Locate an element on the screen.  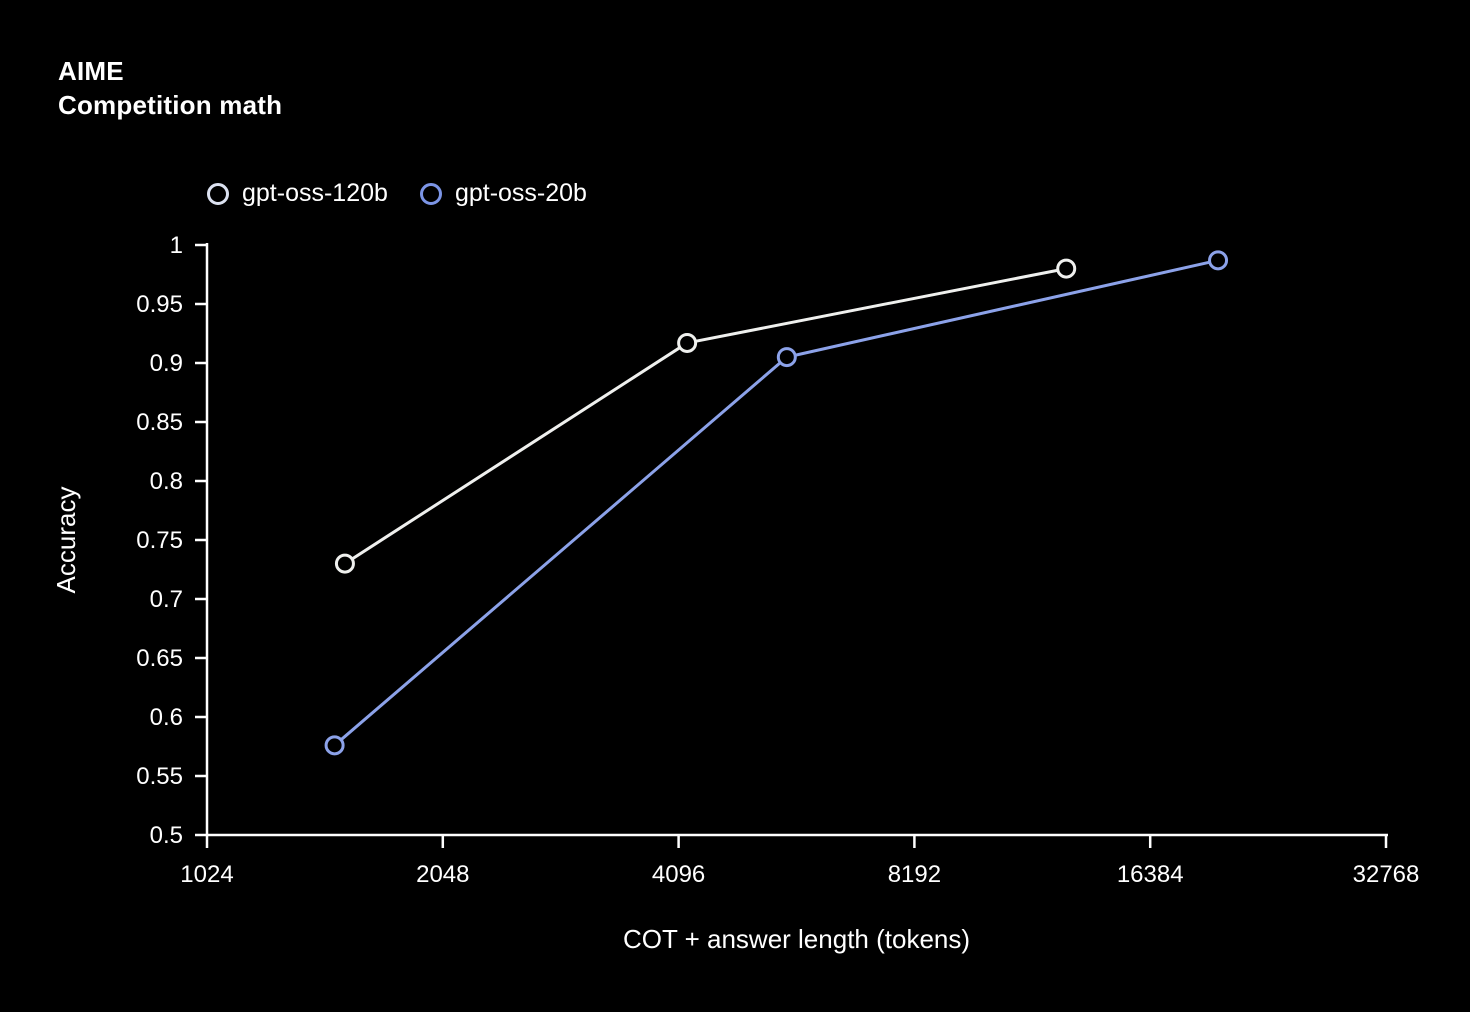
y-tick-label: 0.8 is located at coordinates (166, 481).